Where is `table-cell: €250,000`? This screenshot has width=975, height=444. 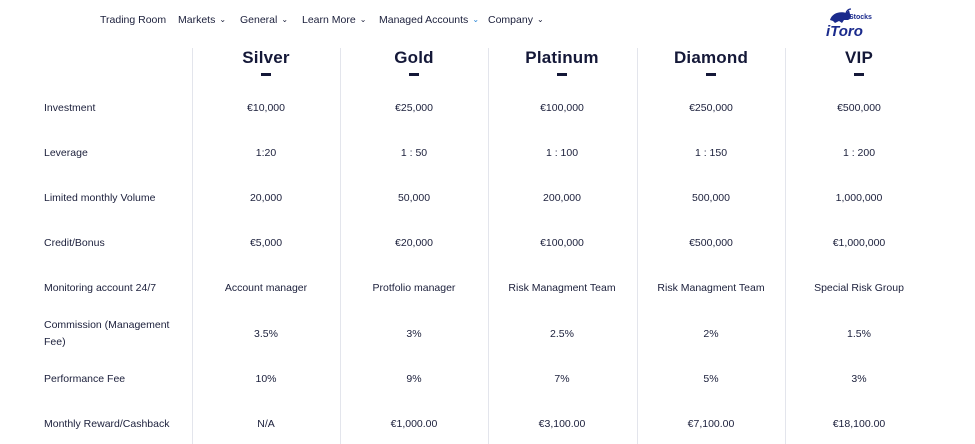 table-cell: €250,000 is located at coordinates (711, 108).